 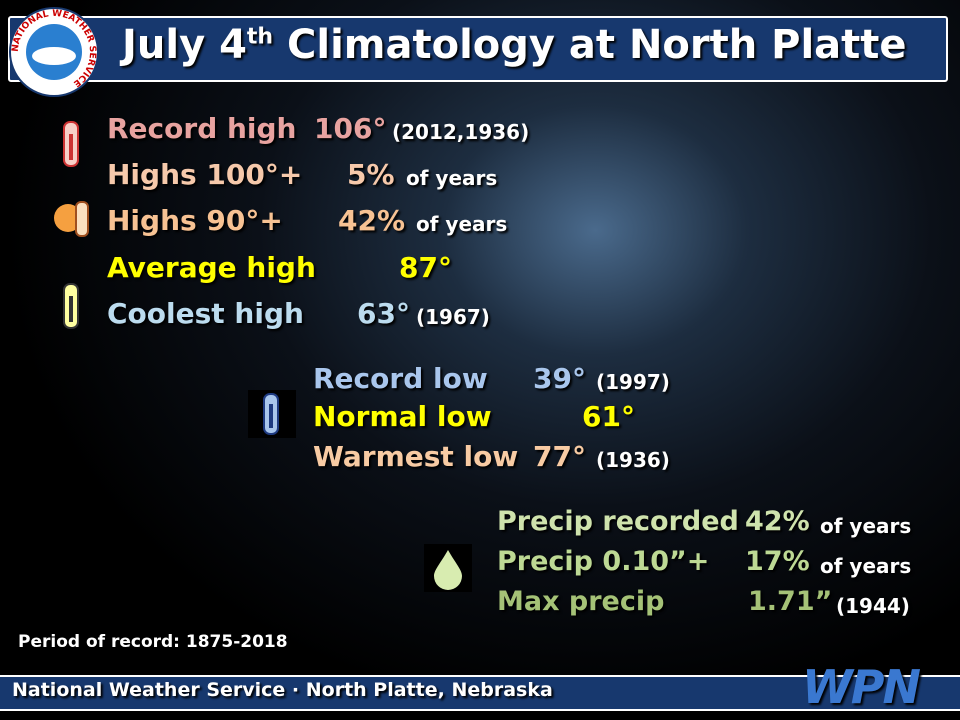 What do you see at coordinates (633, 382) in the screenshot?
I see `row-note: (1997)` at bounding box center [633, 382].